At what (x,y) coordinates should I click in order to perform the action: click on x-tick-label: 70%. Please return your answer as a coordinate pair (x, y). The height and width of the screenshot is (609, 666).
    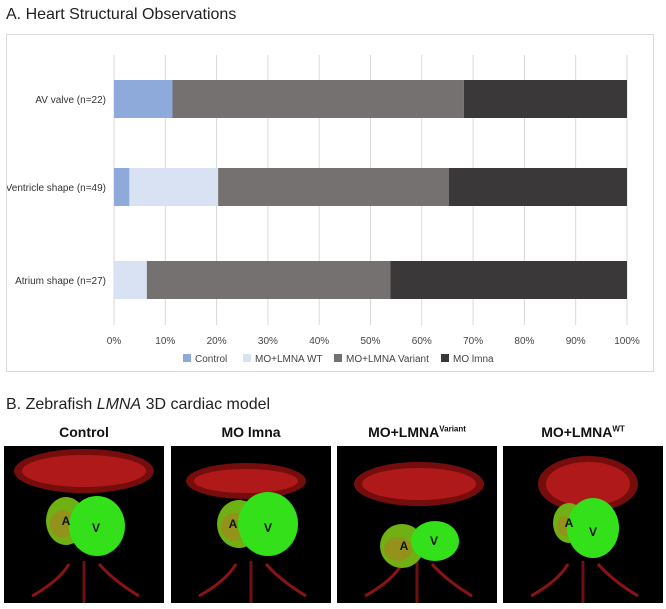
    Looking at the image, I should click on (473, 341).